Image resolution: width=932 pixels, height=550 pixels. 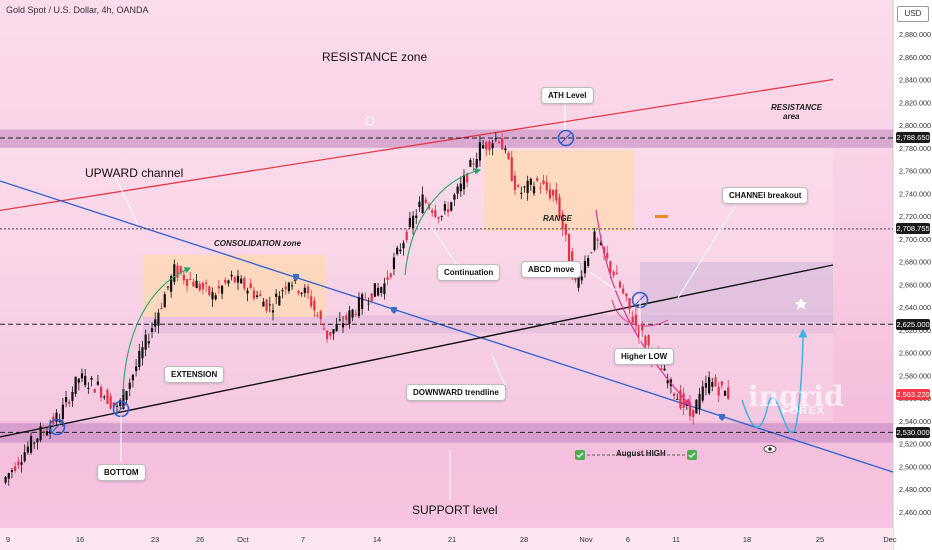 I want to click on range-label: RANGE, so click(x=557, y=218).